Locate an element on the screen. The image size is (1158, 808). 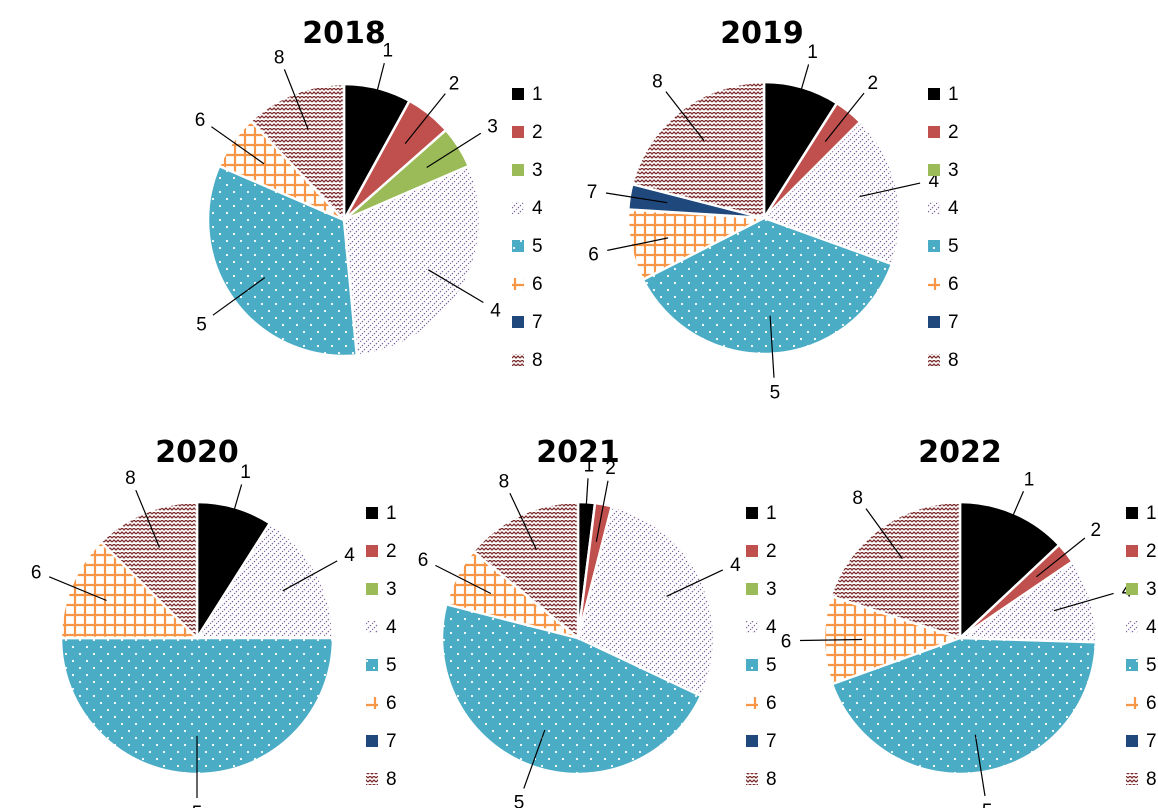
chart-title: 2021 is located at coordinates (578, 452).